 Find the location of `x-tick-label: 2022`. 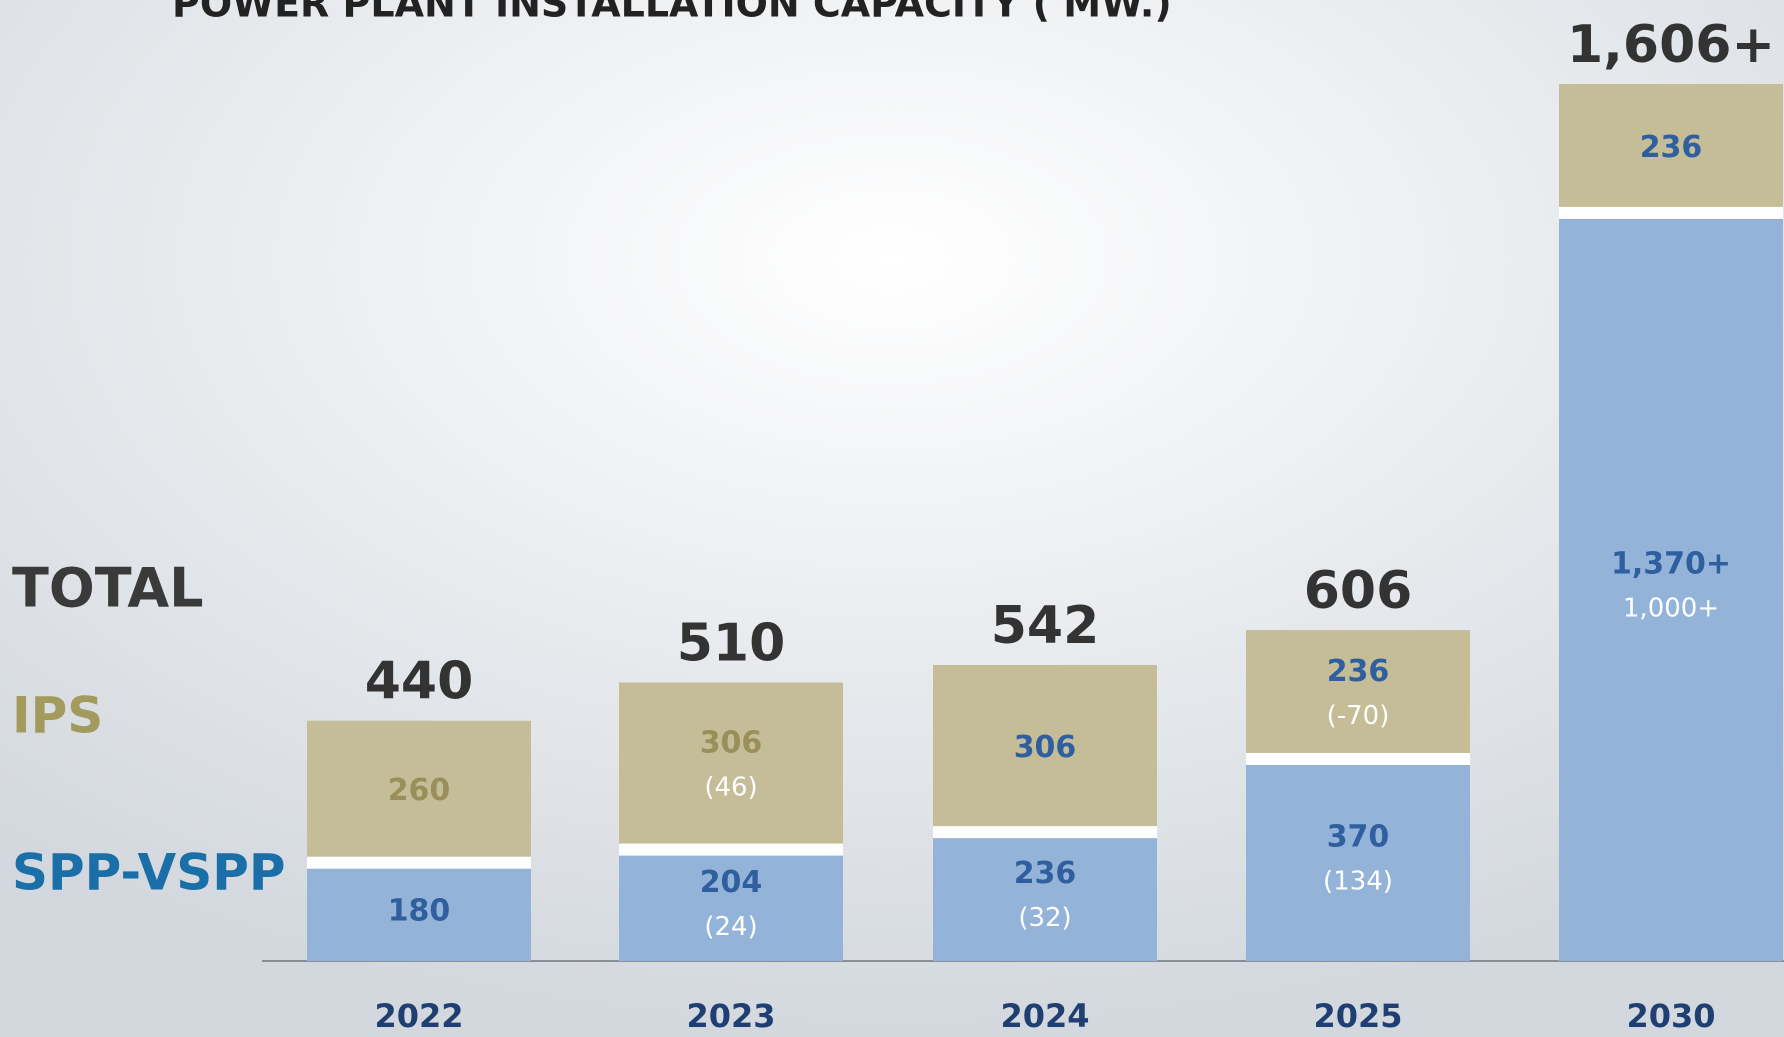

x-tick-label: 2022 is located at coordinates (418, 1016).